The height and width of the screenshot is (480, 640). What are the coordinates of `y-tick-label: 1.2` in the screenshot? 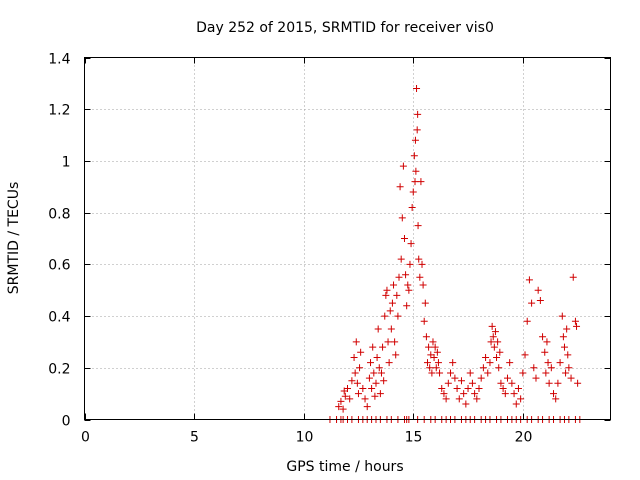 It's located at (59, 111).